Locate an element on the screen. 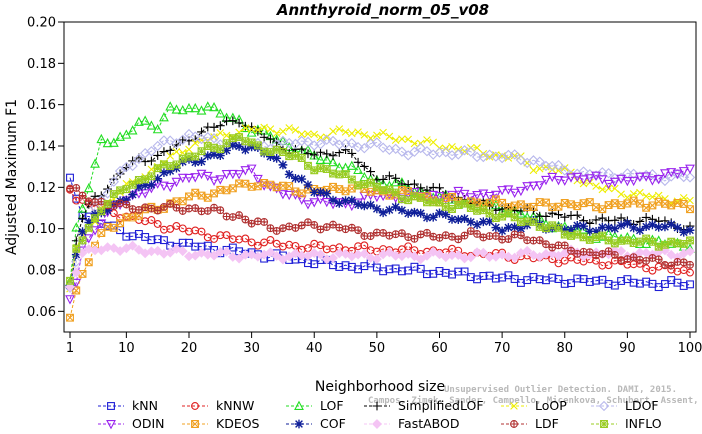  legend-item-loop: LoOP is located at coordinates (534, 405).